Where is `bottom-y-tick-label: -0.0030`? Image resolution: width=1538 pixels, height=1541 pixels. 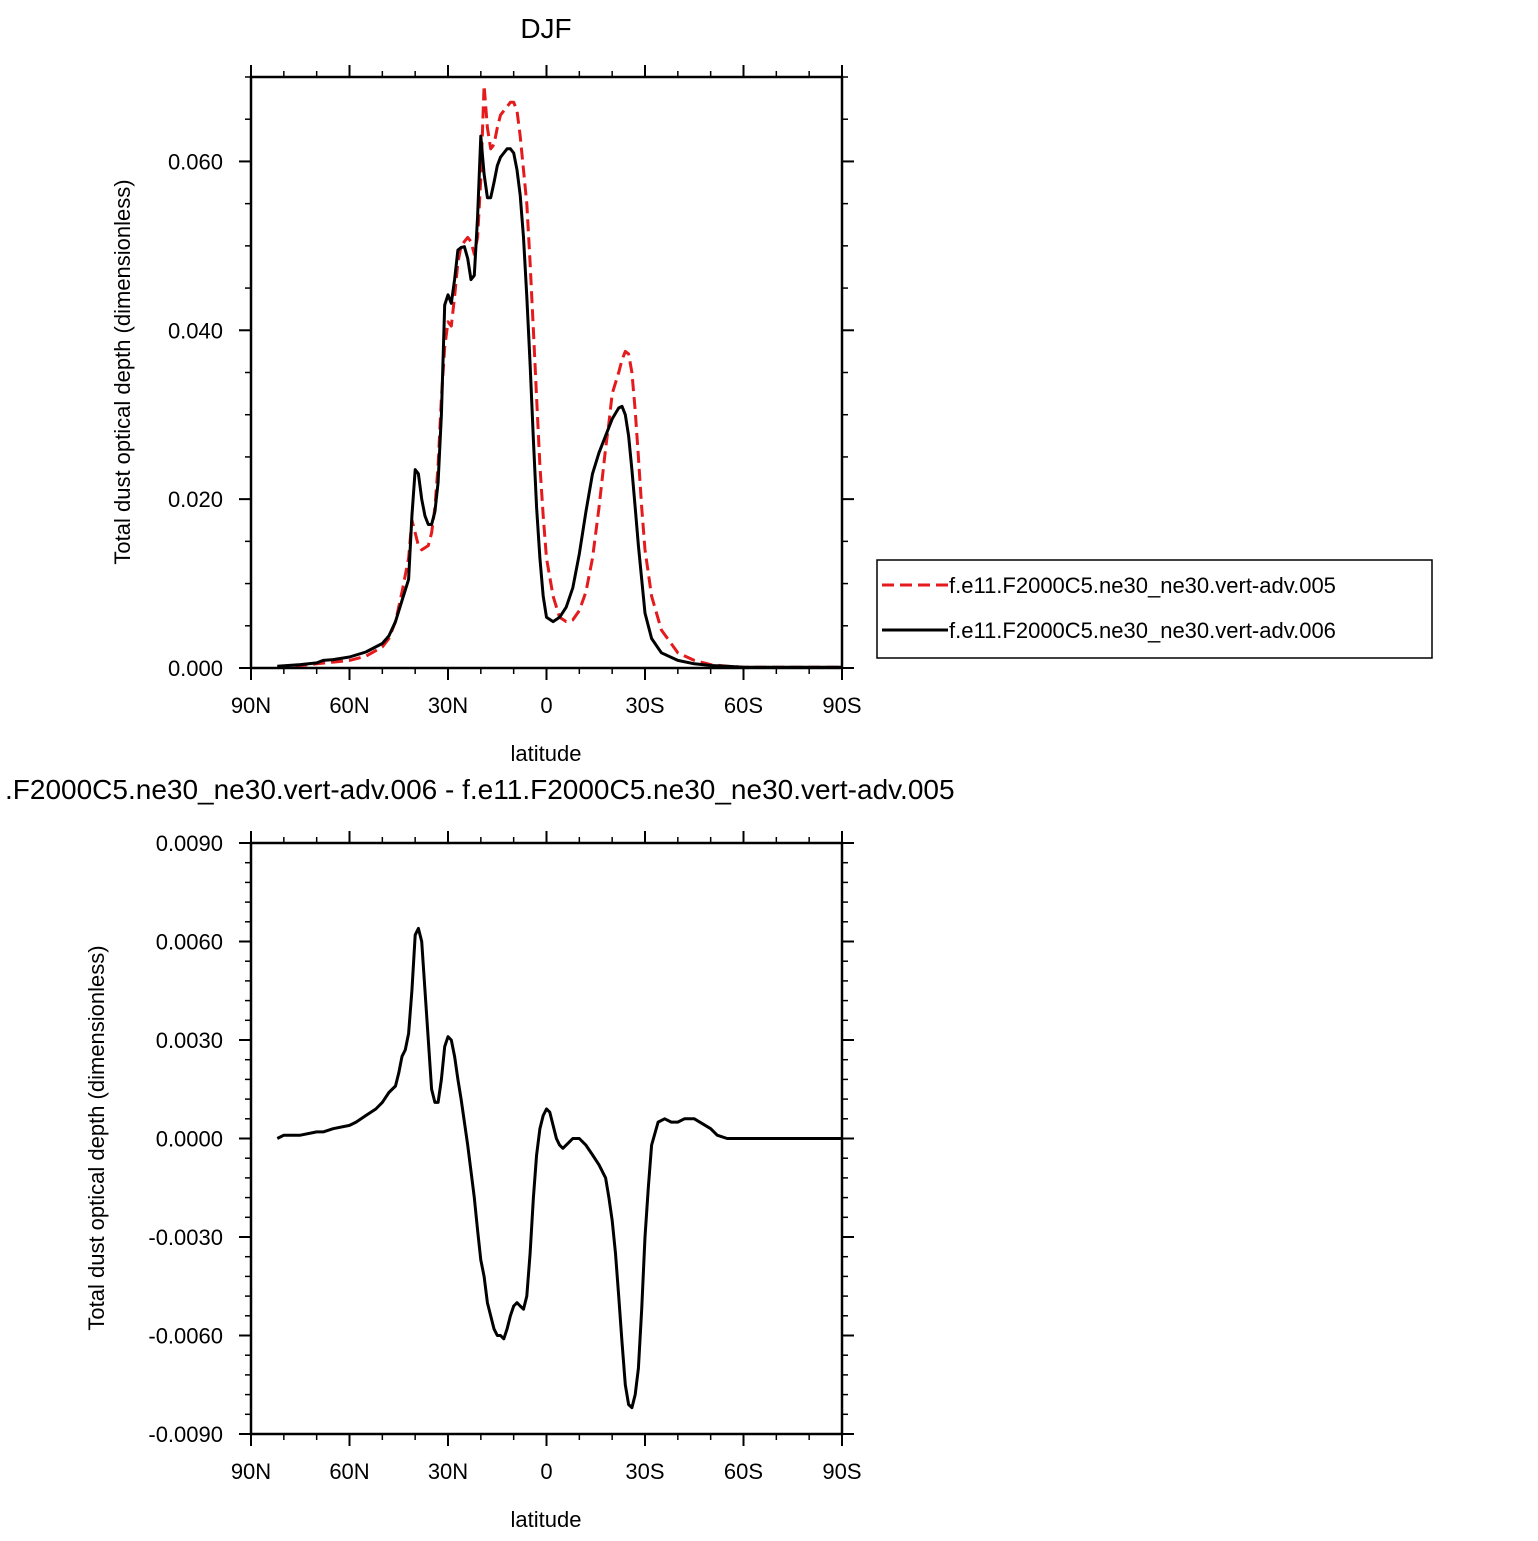
bottom-y-tick-label: -0.0030 is located at coordinates (185, 1237).